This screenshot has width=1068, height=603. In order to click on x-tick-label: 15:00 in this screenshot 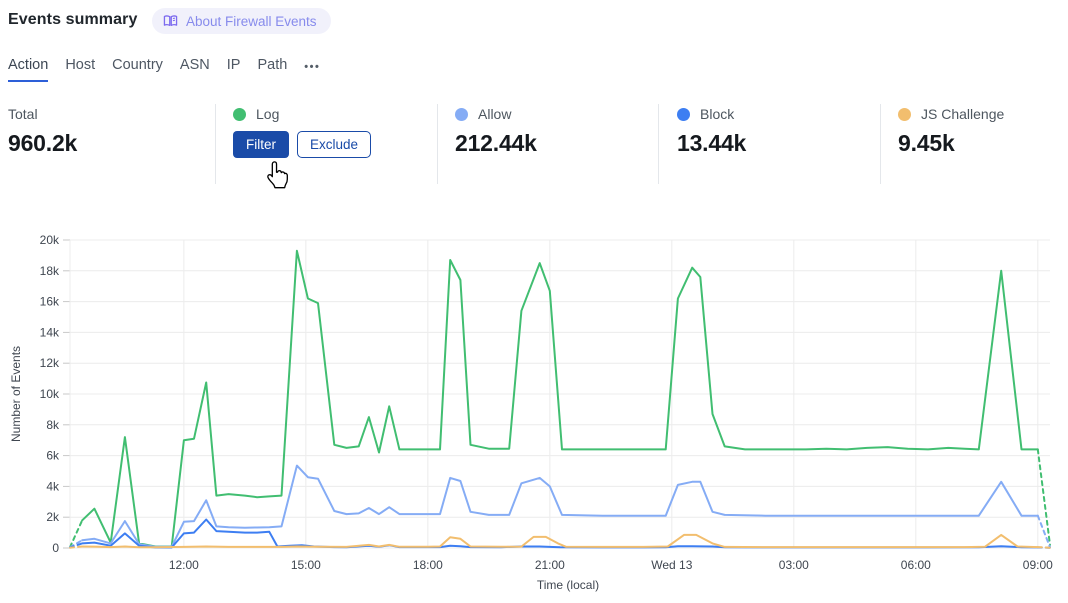, I will do `click(306, 565)`.